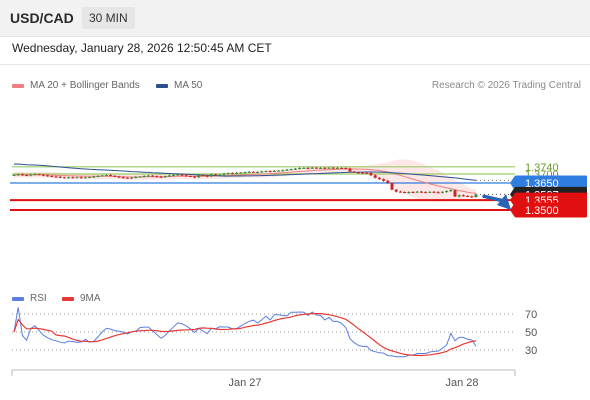 This screenshot has width=590, height=400. Describe the element at coordinates (461, 383) in the screenshot. I see `x-tick-label-1: Jan 28` at that location.